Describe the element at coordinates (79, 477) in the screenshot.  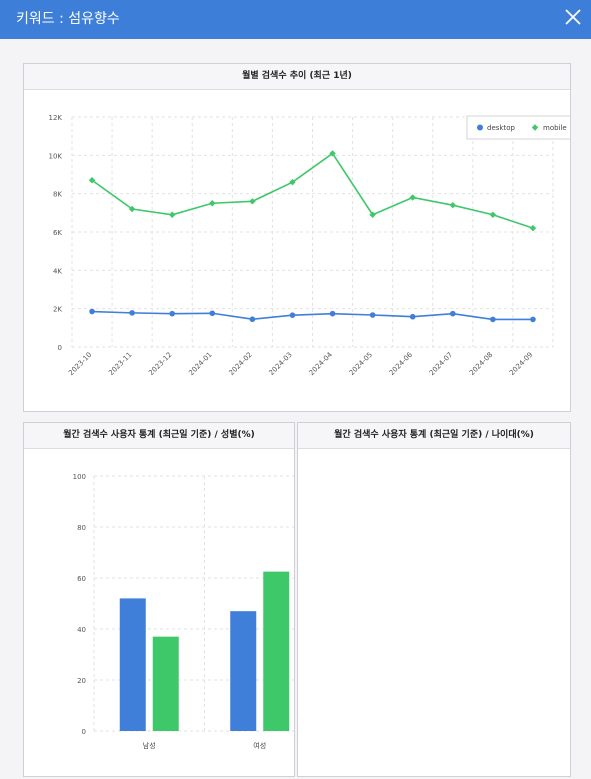
I see `y-tick-label: 100` at that location.